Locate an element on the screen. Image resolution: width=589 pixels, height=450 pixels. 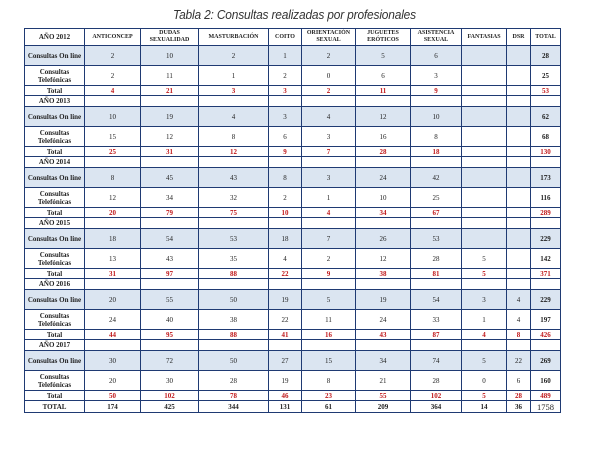
table-cell: 54 is located at coordinates (436, 299).